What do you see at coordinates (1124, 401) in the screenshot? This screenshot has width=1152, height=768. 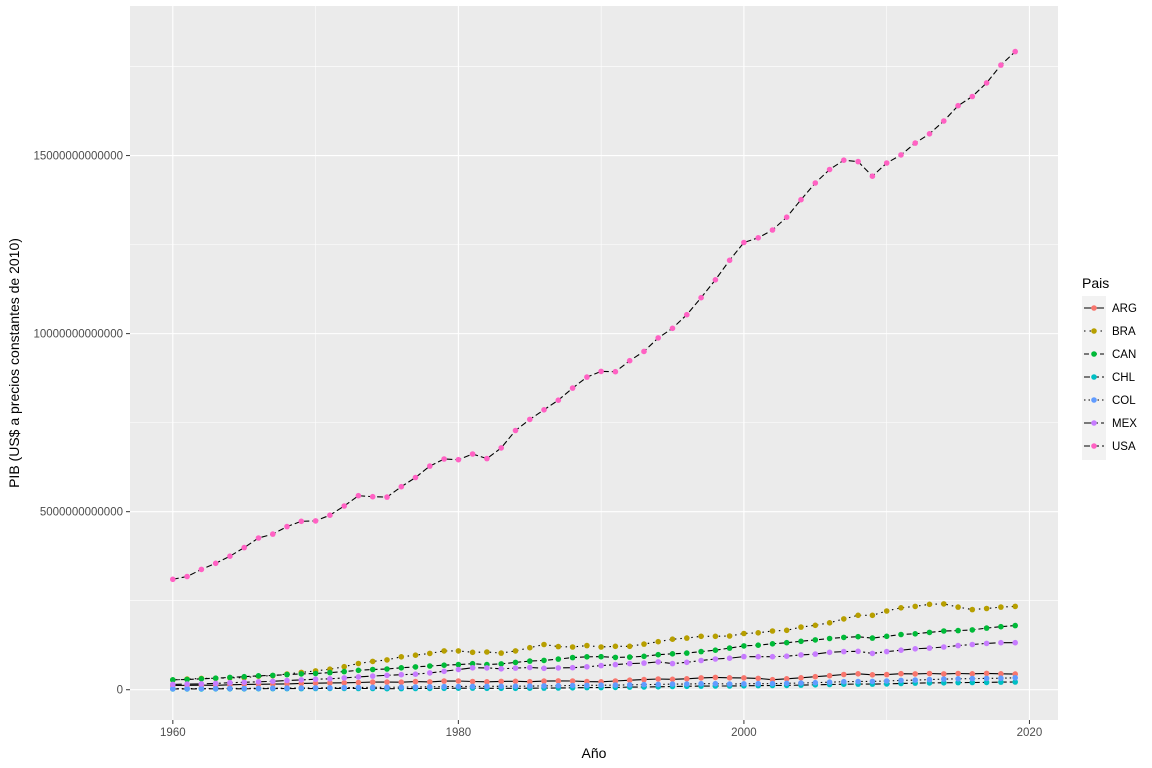 I see `legend-label: COL` at bounding box center [1124, 401].